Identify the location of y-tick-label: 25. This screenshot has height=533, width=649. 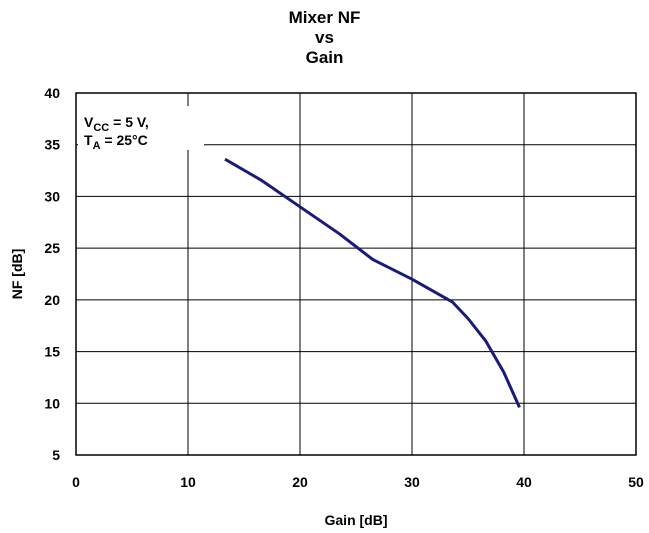
(52, 248).